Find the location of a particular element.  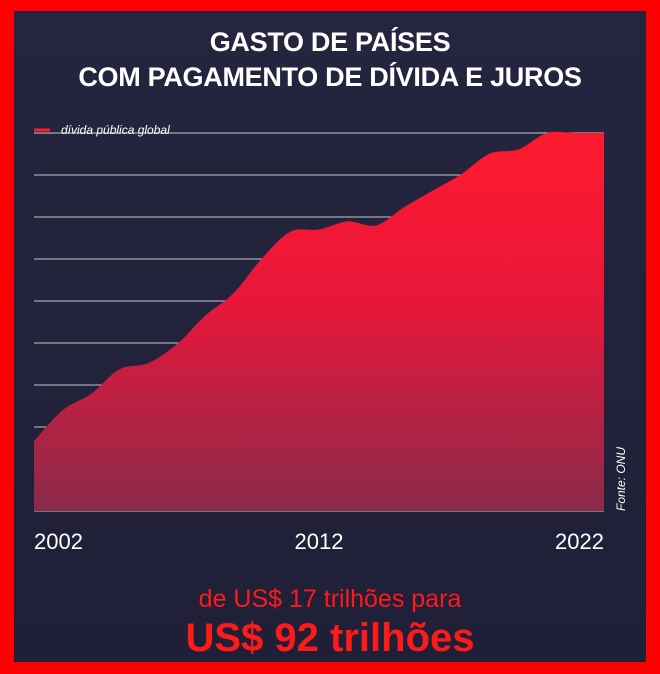

source-label: Fonte: ONU is located at coordinates (621, 479).